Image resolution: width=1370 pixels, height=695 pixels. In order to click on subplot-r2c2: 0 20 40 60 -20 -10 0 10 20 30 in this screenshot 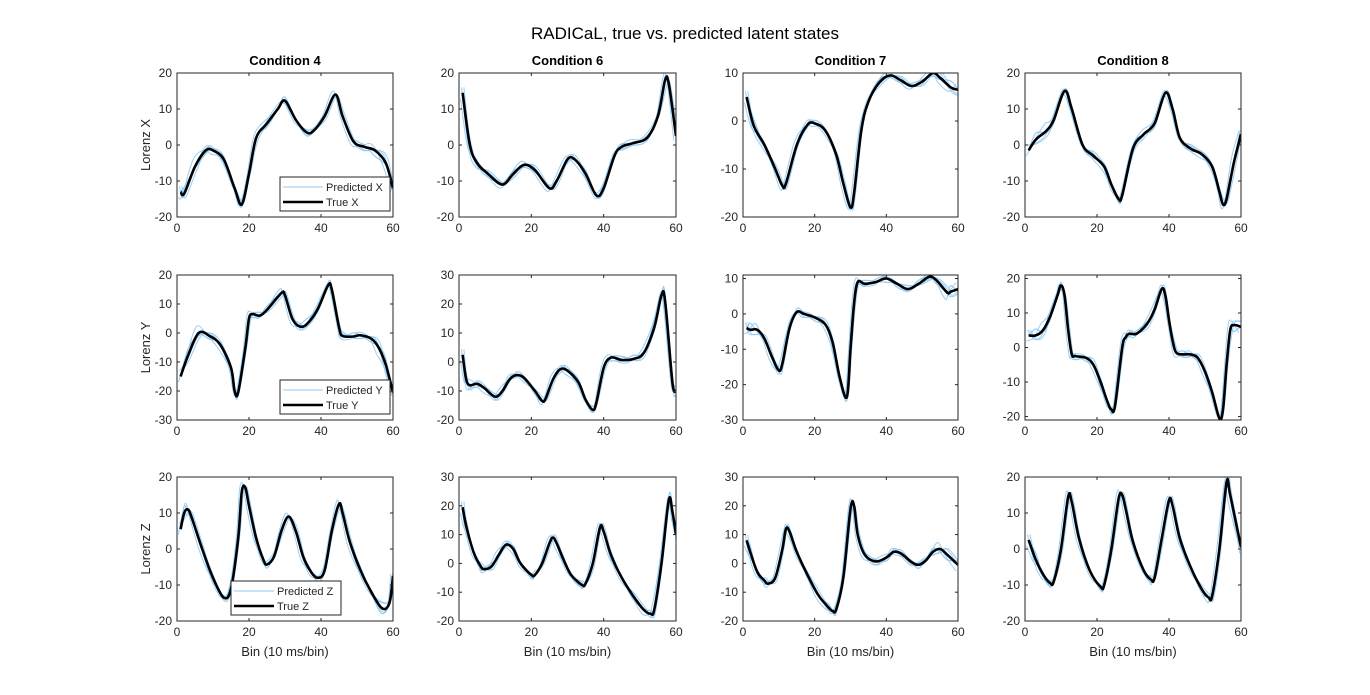, I will do `click(560, 353)`.